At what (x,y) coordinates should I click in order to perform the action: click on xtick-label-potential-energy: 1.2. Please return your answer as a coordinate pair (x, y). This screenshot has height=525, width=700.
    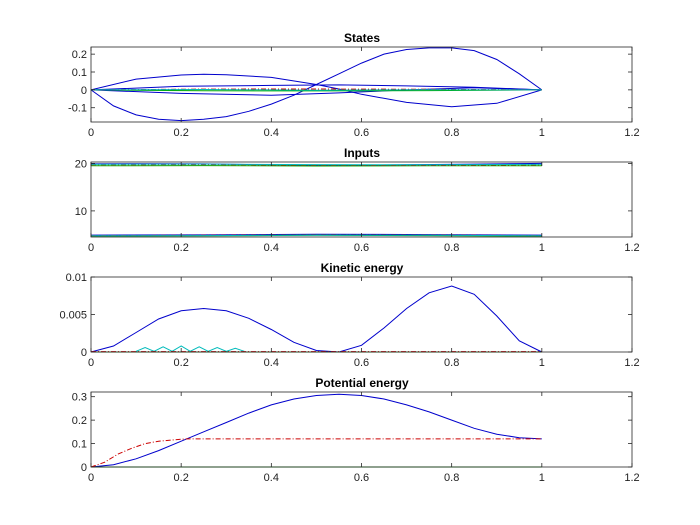
    Looking at the image, I should click on (631, 478).